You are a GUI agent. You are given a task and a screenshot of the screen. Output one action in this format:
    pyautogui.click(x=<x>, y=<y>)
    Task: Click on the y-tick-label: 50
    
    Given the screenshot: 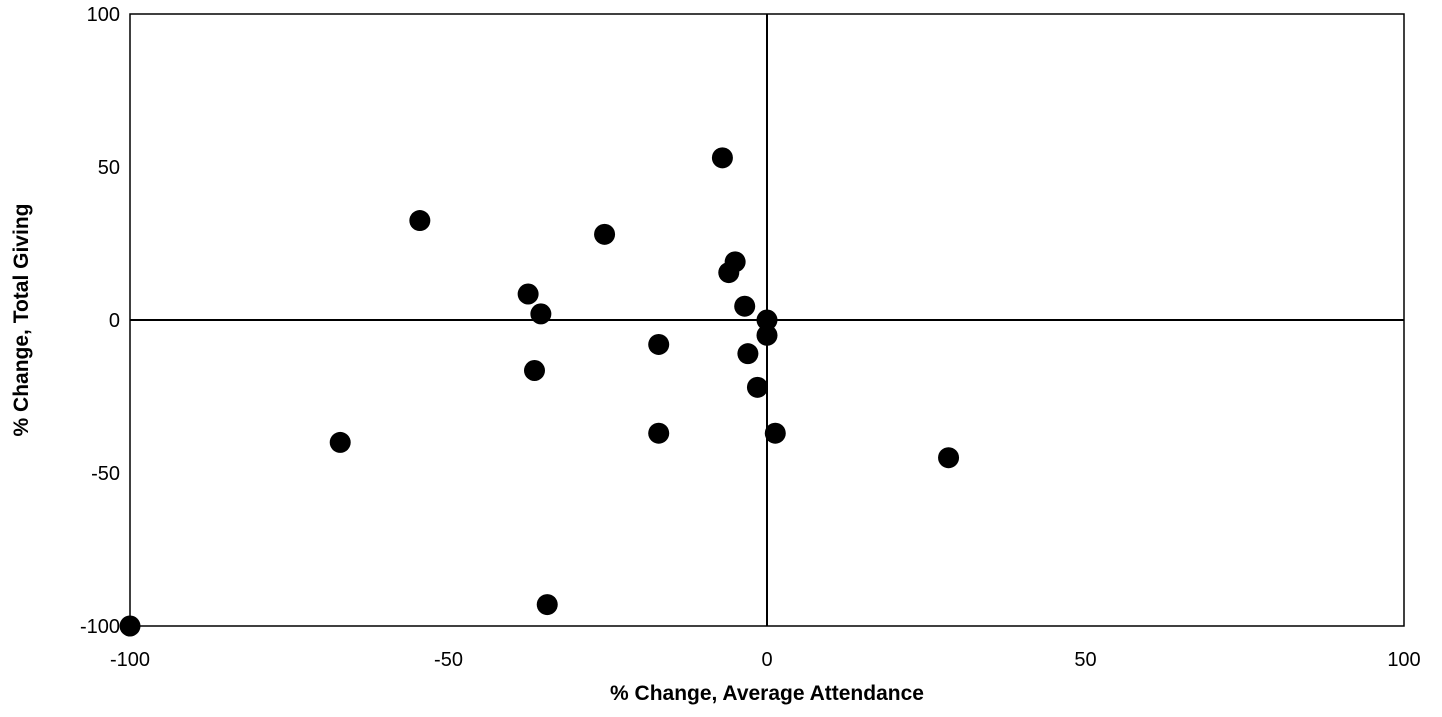 What is the action you would take?
    pyautogui.click(x=109, y=168)
    